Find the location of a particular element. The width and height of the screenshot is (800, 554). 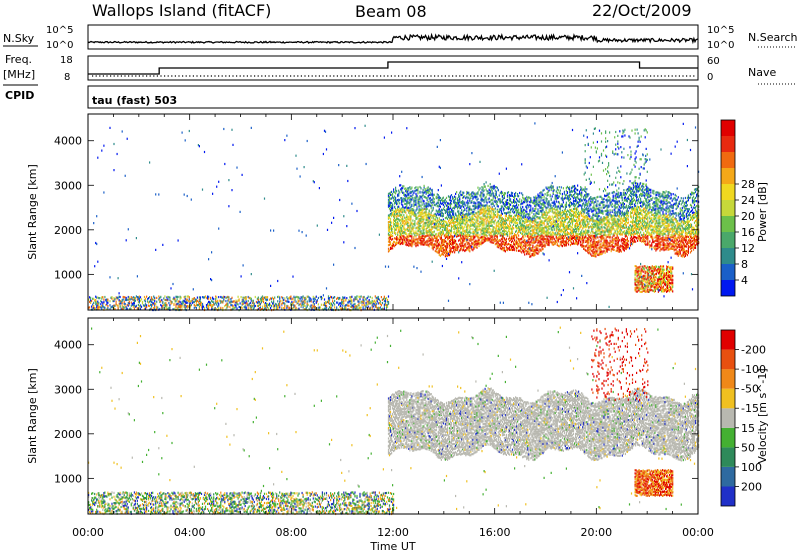

freq-unit-label: [MHz] is located at coordinates (19, 74).